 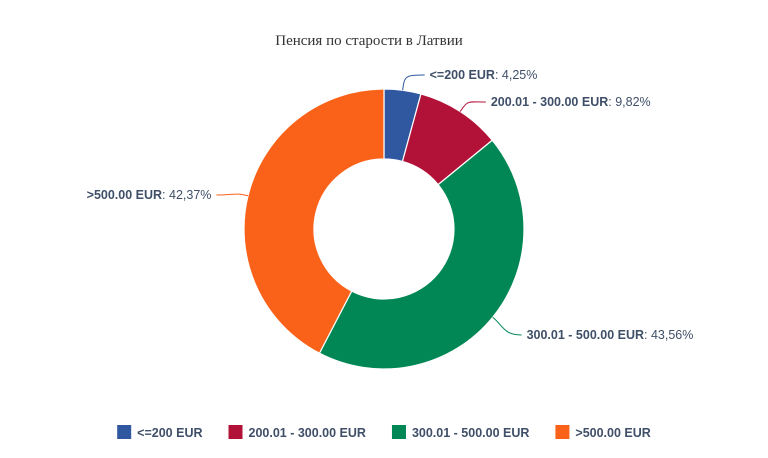 I want to click on data-label-category: 300.01 - 500.00 EUR, so click(x=585, y=335).